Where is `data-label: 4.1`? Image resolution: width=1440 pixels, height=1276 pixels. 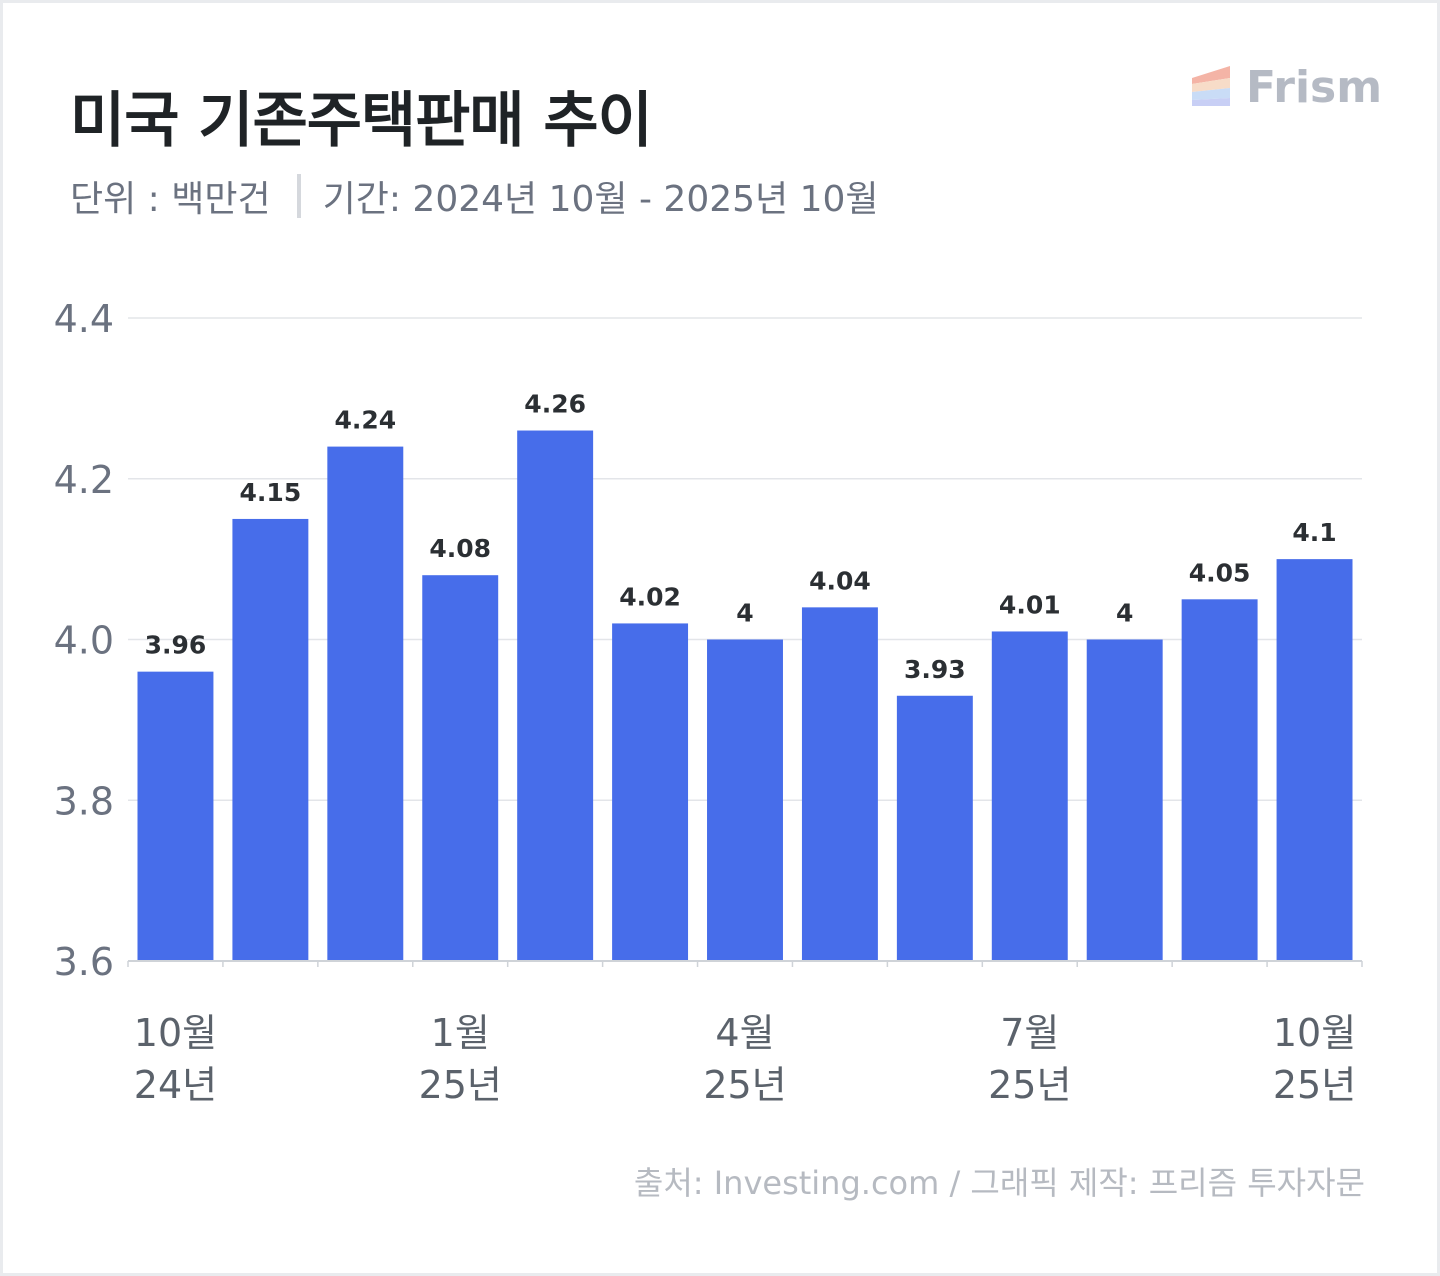
data-label: 4.1 is located at coordinates (1314, 532).